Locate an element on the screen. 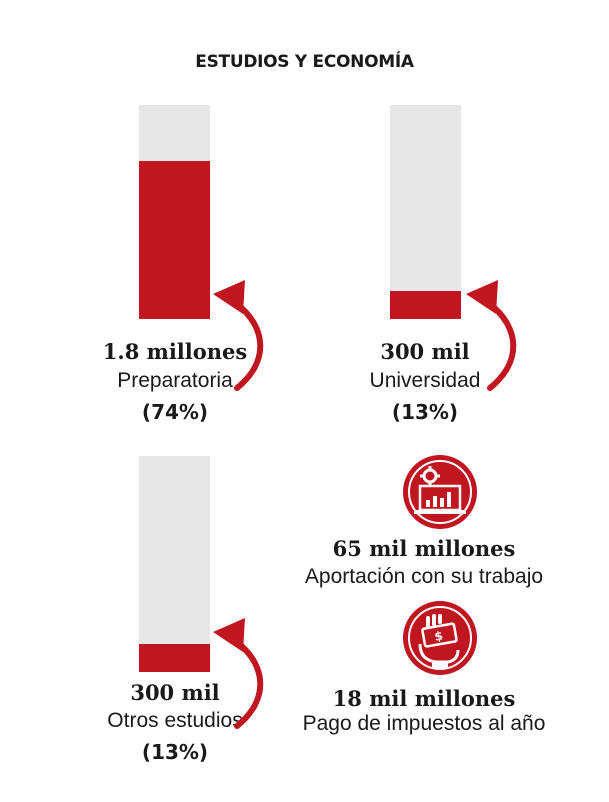 The image size is (609, 802). percent-label-otros-estudios: (13%) is located at coordinates (175, 752).